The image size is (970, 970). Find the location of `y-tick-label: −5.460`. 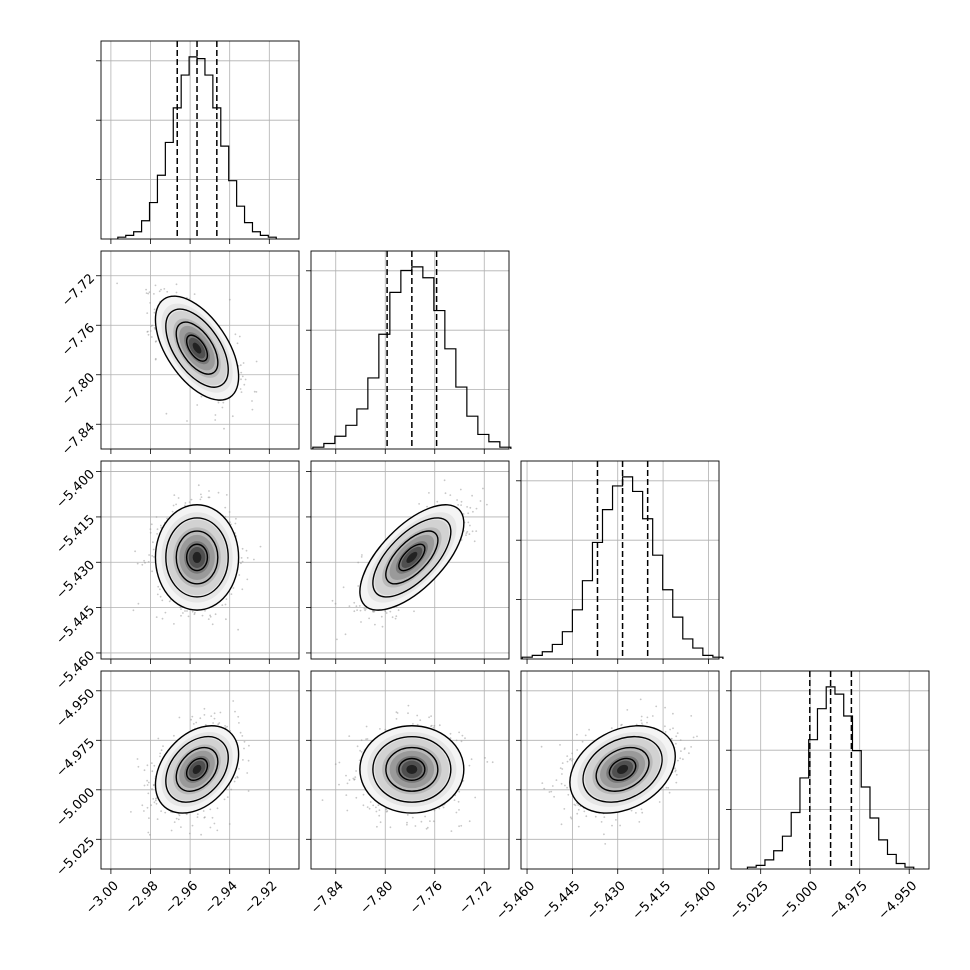

y-tick-label: −5.460 is located at coordinates (75, 670).